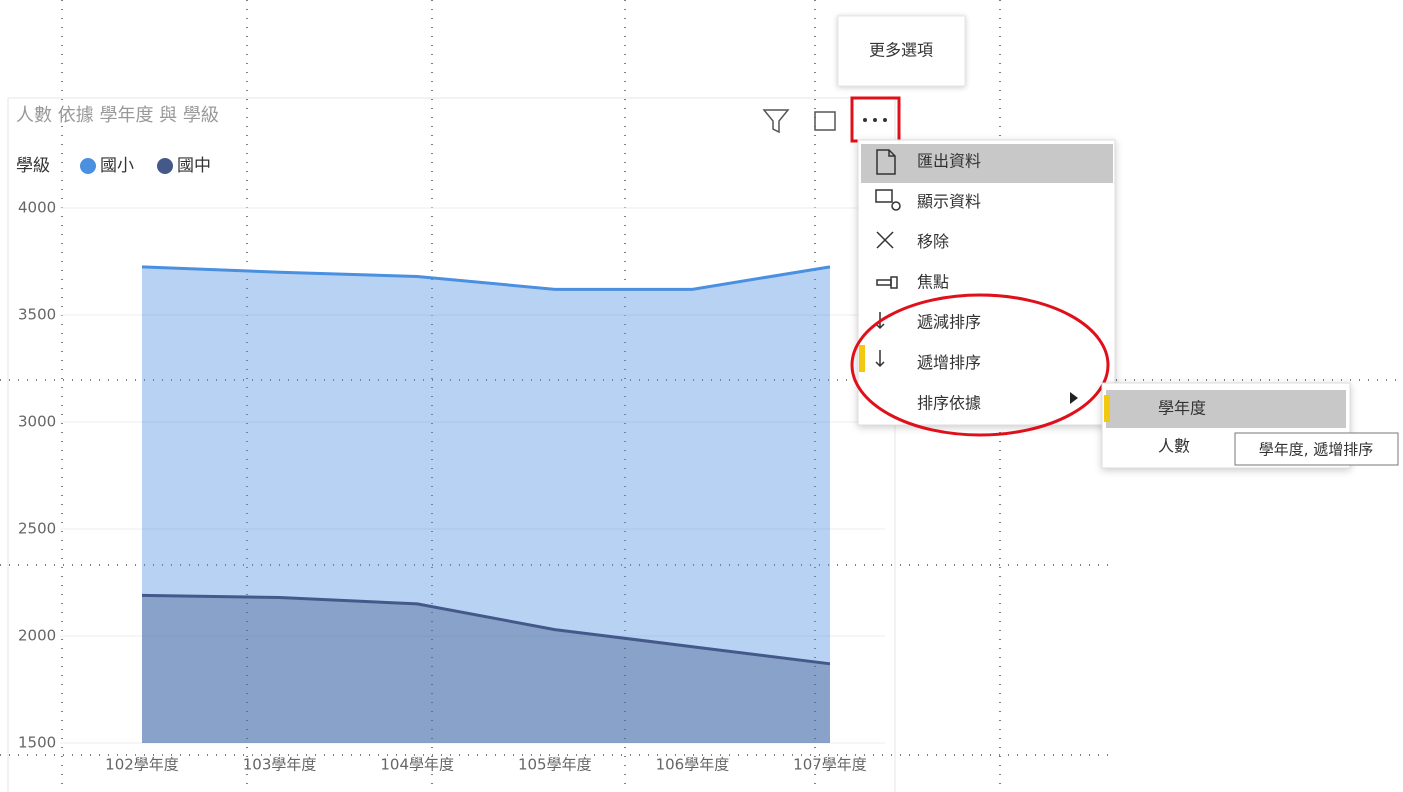 The width and height of the screenshot is (1403, 792). Describe the element at coordinates (37, 208) in the screenshot. I see `y-tick-label: 4000` at that location.